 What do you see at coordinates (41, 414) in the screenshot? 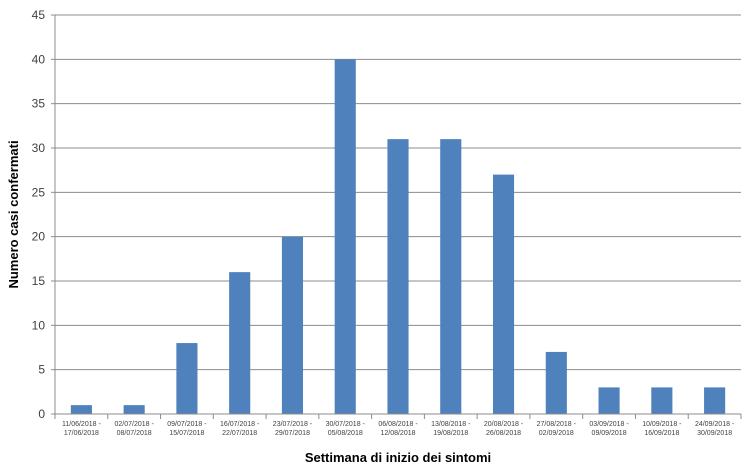
I see `y-tick-label: 0` at bounding box center [41, 414].